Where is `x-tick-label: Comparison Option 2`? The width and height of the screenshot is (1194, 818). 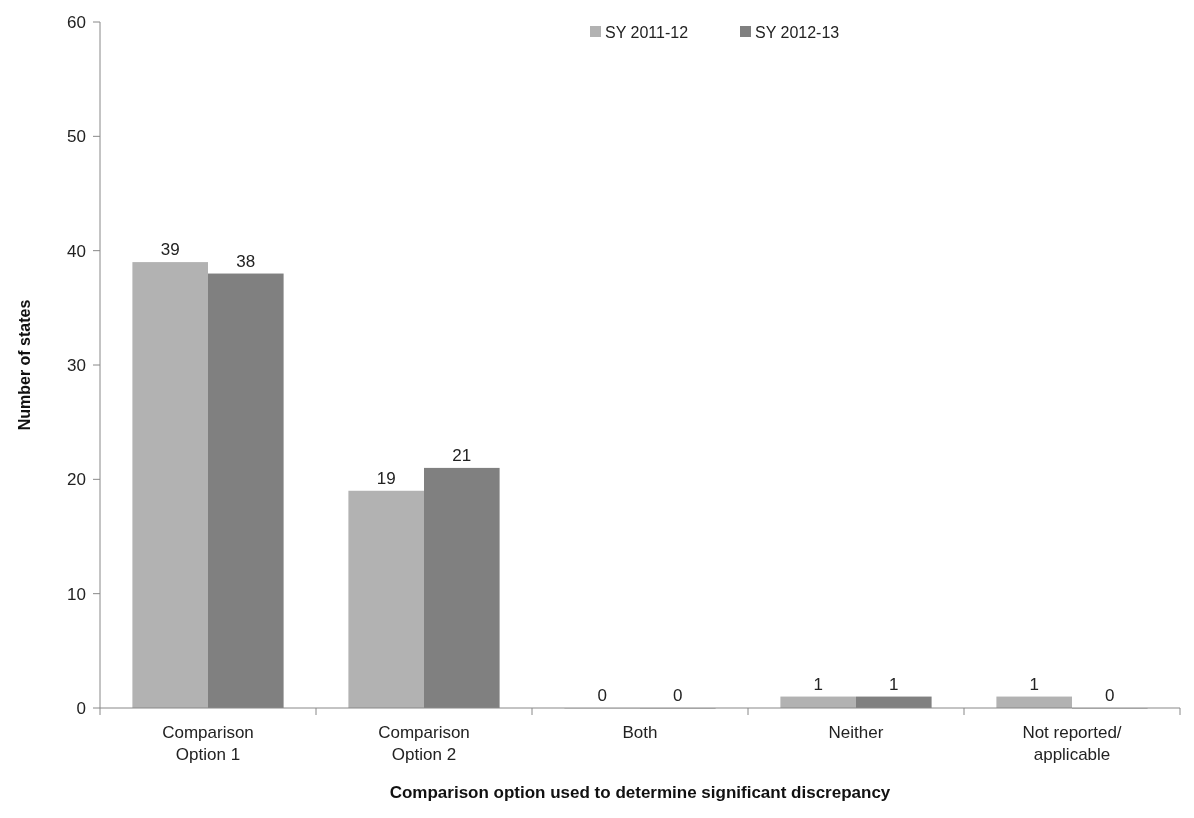
x-tick-label: Comparison Option 2 is located at coordinates (424, 743).